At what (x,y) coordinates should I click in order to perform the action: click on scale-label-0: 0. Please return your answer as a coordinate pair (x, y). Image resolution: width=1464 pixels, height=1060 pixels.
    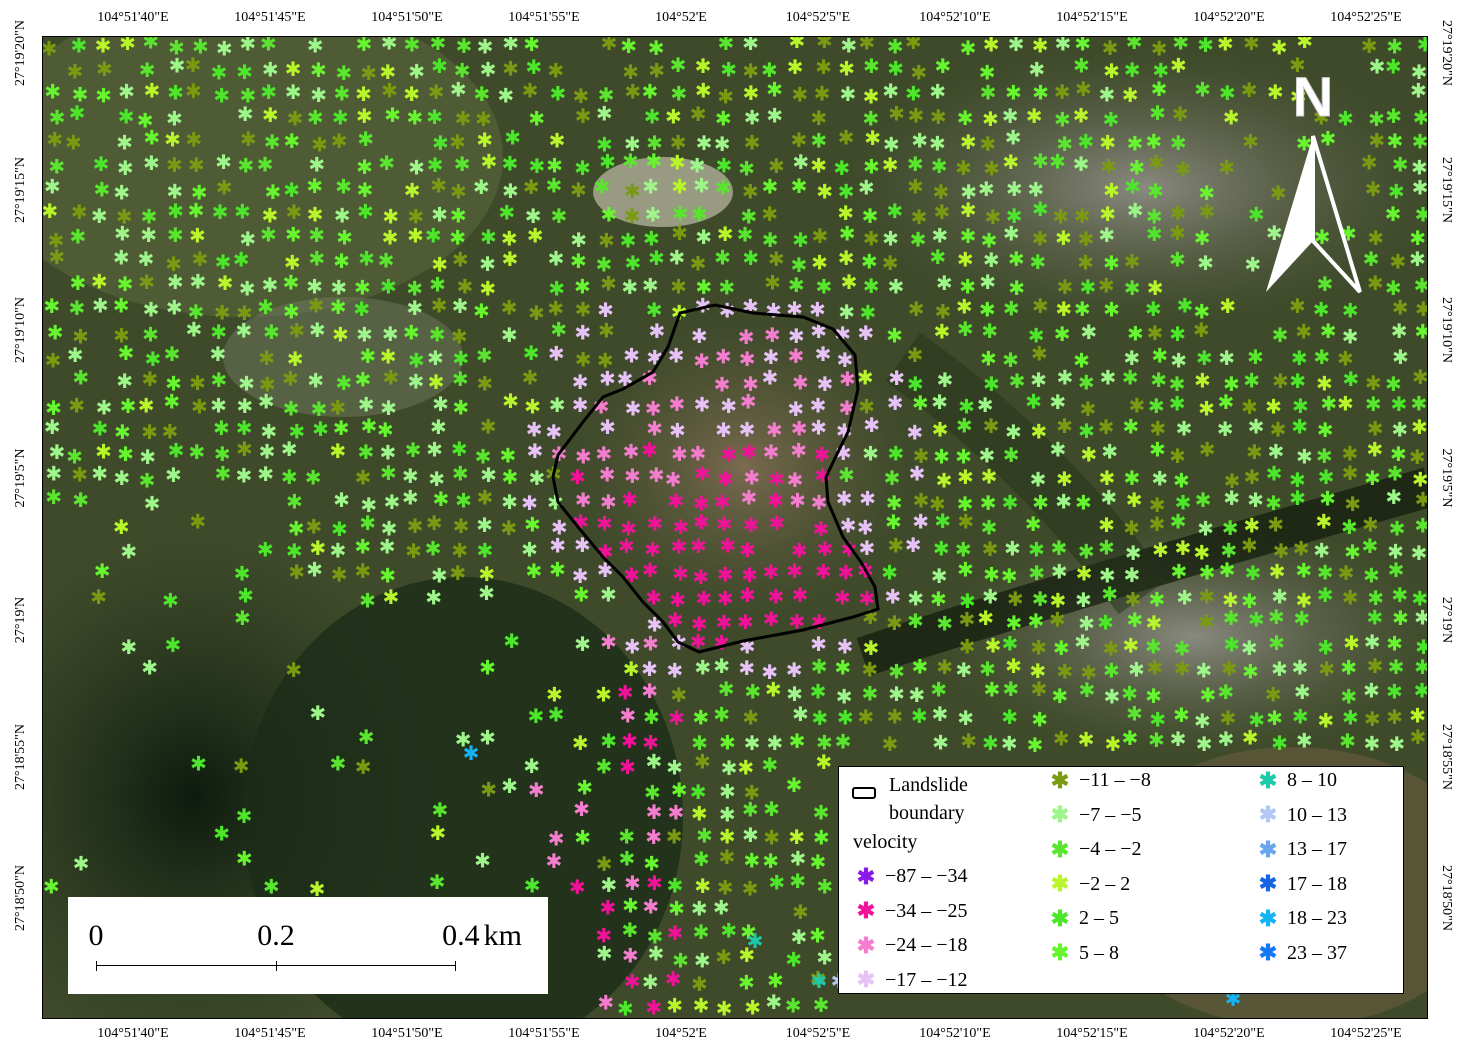
    Looking at the image, I should click on (96, 935).